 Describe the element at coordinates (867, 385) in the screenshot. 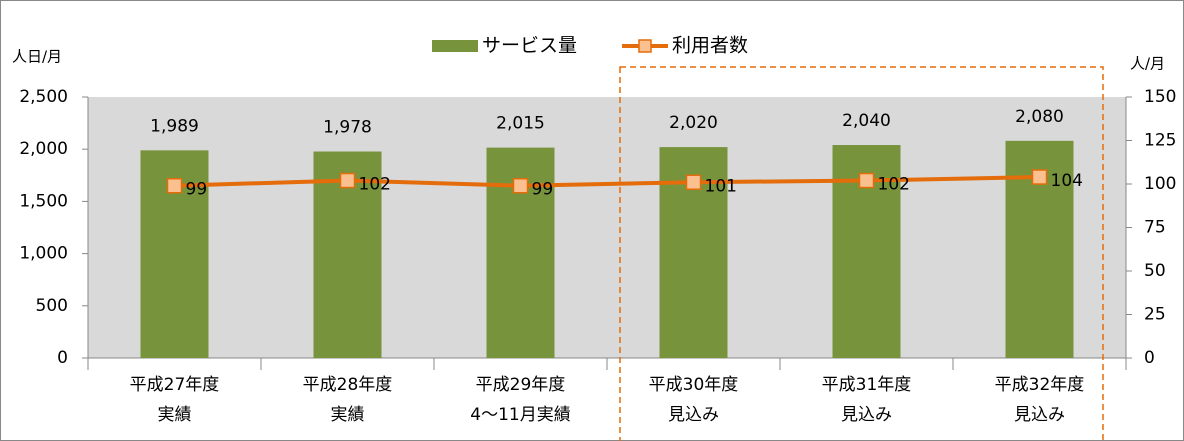

I see `x-tick-label: 平成31年度` at that location.